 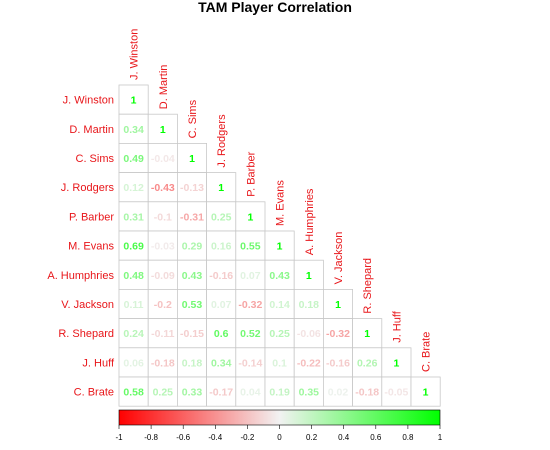 I want to click on colorbar-ticks: -1 -0.8 -0.6 -0.4 -0.2 0 0.2 0.4 0.6 0.8 1, so click(x=279, y=433).